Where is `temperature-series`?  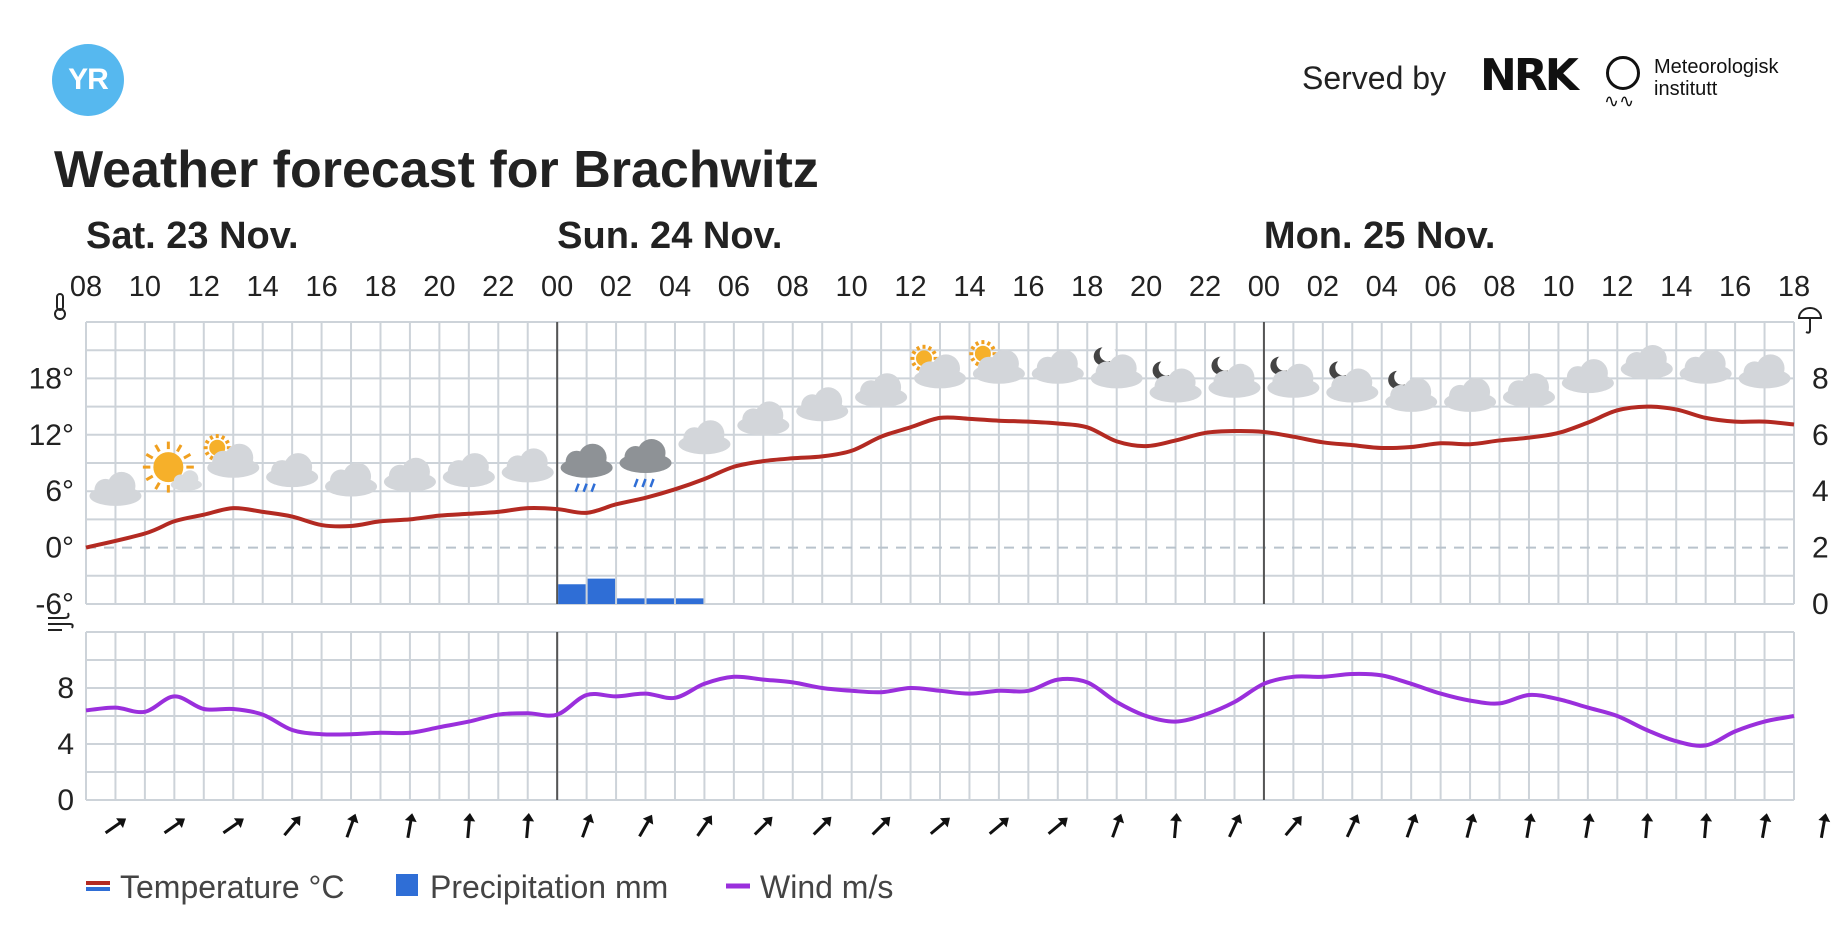 temperature-series is located at coordinates (940, 477).